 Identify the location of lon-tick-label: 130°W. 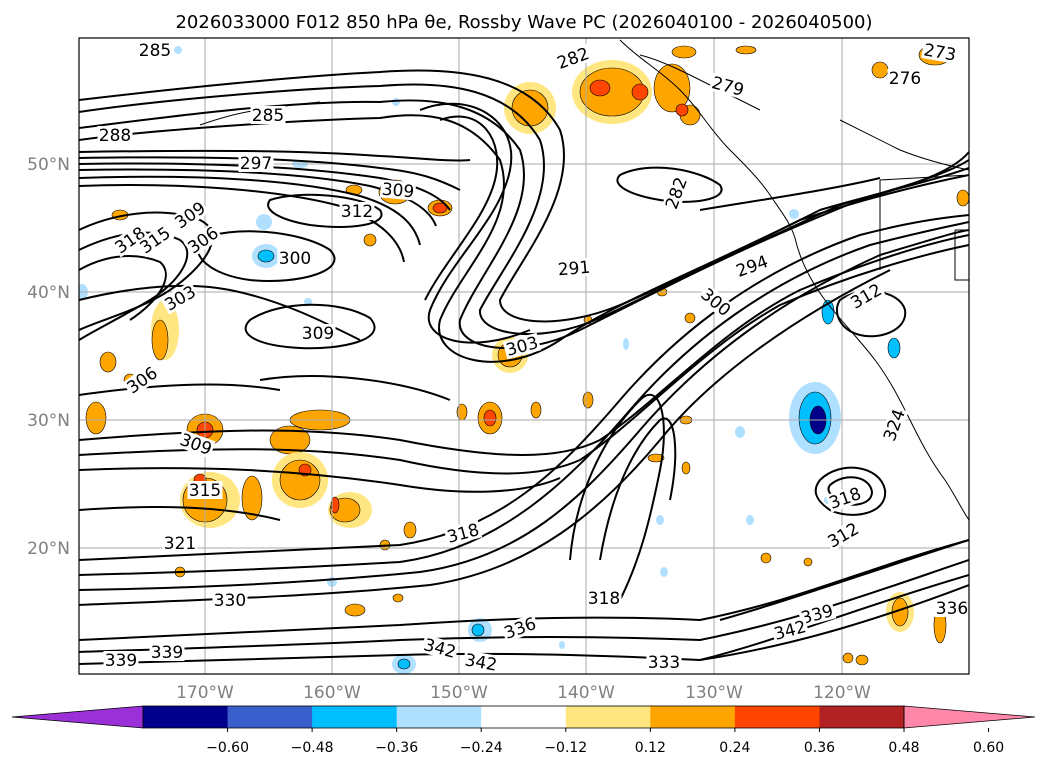
(714, 693).